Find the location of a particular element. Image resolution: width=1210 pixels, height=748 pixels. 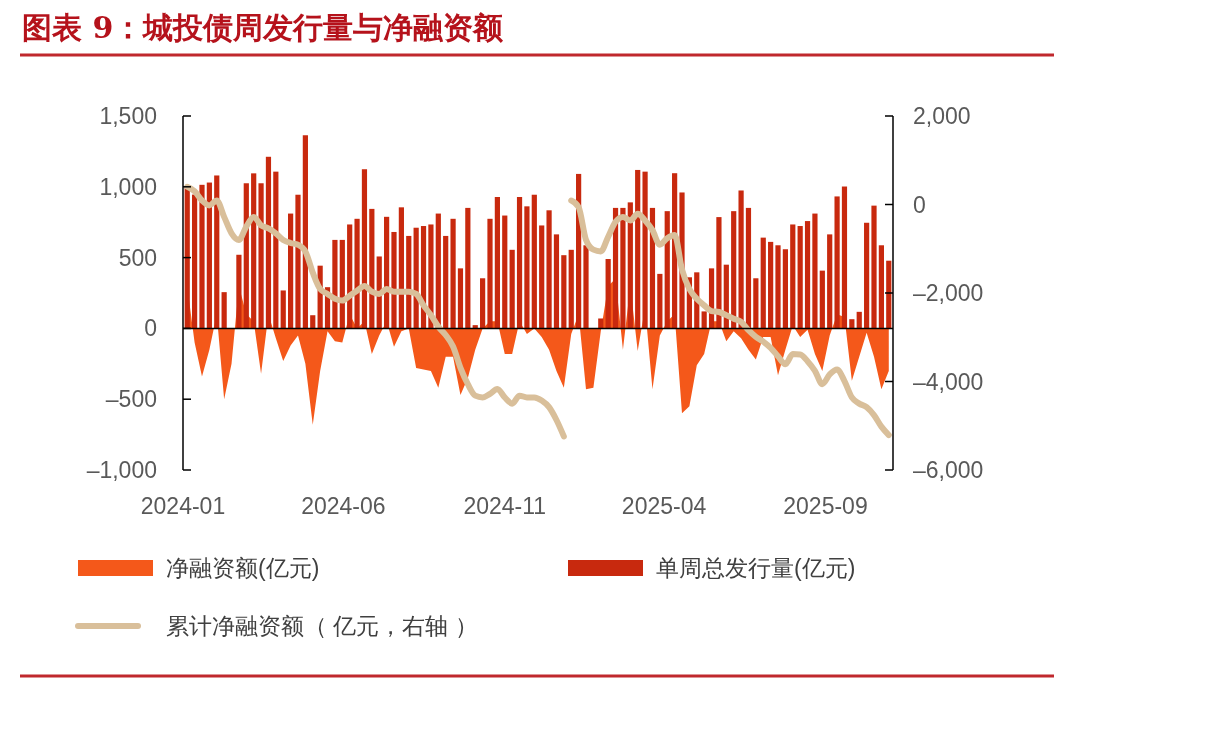

x-tick-label: 2025-04 is located at coordinates (664, 506).